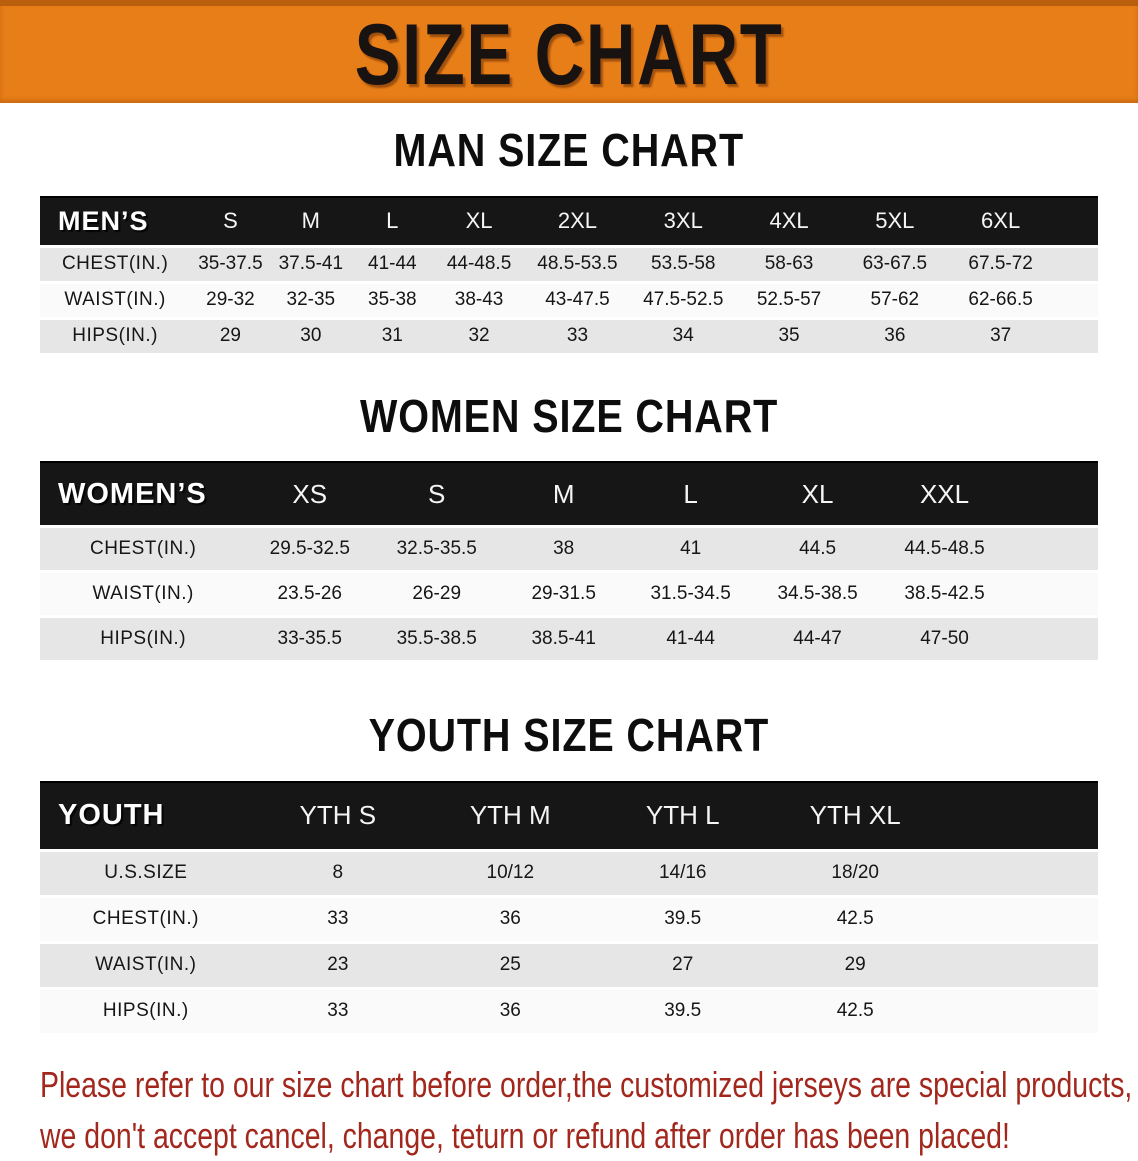 This screenshot has width=1138, height=1161. Describe the element at coordinates (789, 221) in the screenshot. I see `mens-col-4xl: 4XL` at that location.